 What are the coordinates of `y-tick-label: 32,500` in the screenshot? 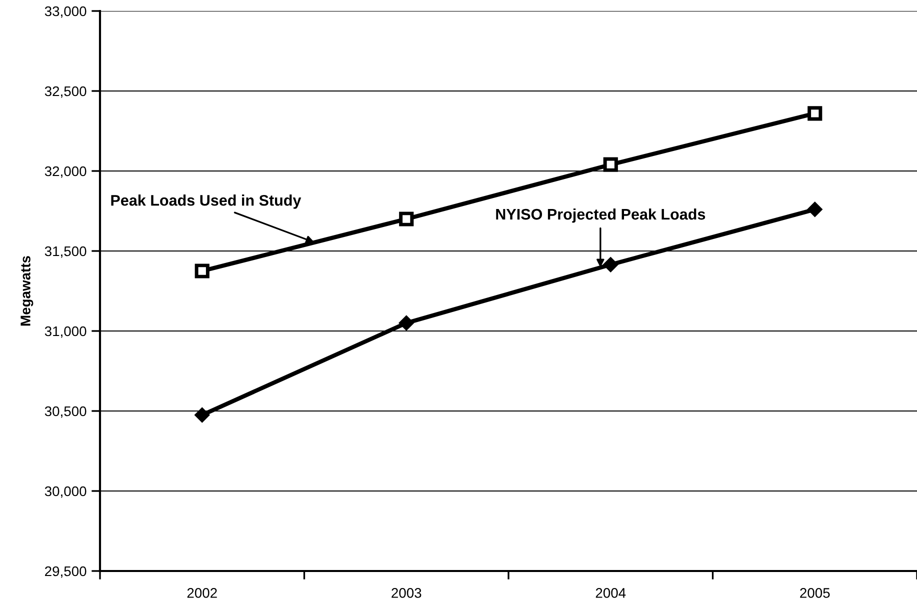 It's located at (65, 92).